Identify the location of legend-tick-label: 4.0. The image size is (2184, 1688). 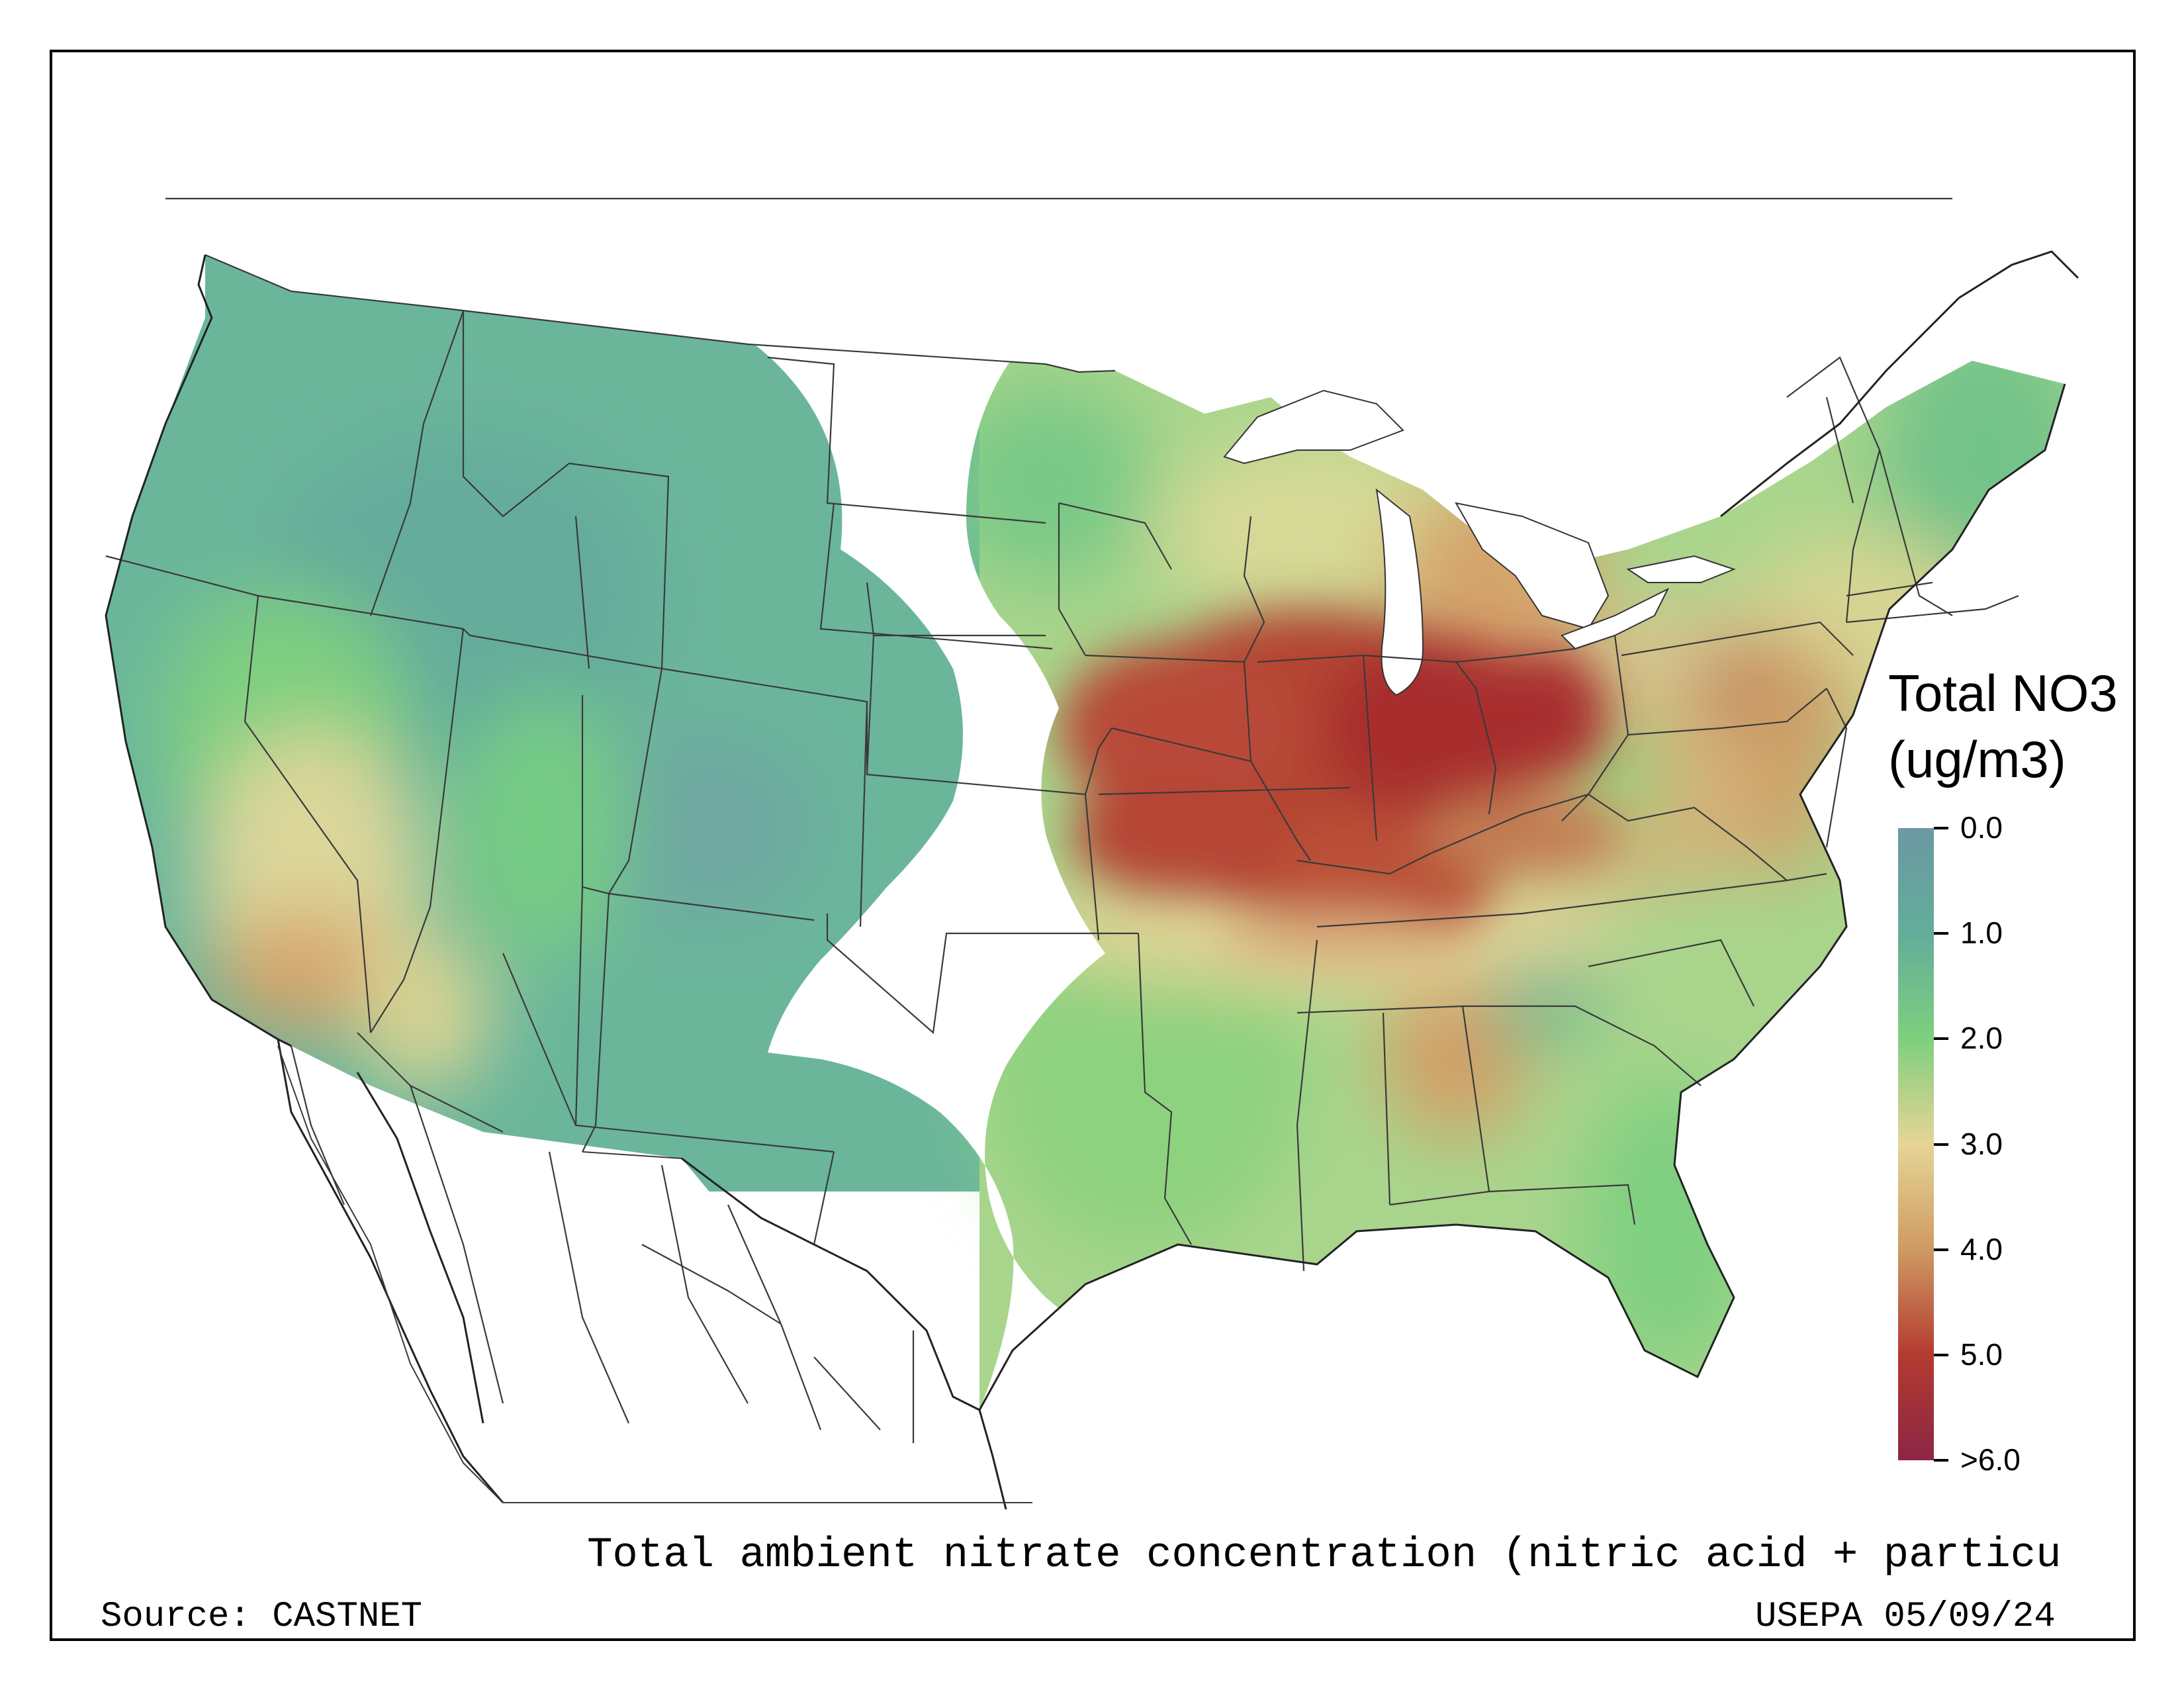
(1982, 1248).